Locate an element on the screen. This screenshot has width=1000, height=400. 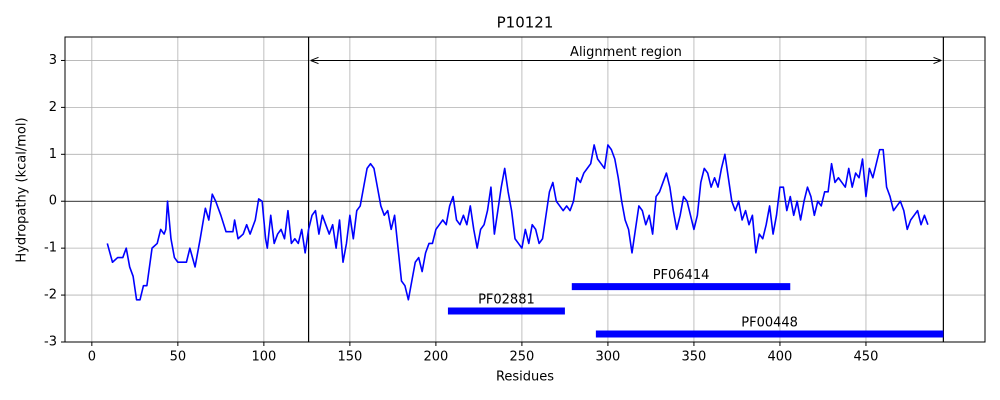
x-tick-label: 300 is located at coordinates (608, 357).